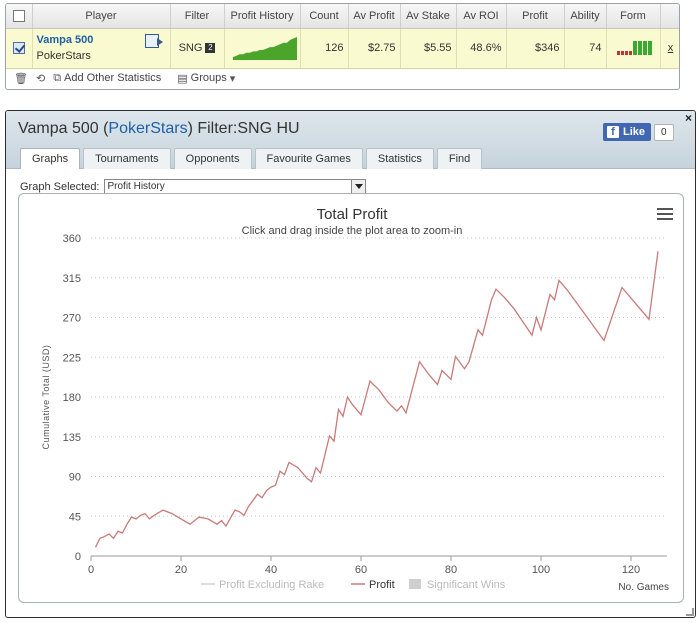 This screenshot has width=700, height=623. What do you see at coordinates (101, 48) in the screenshot?
I see `player-cell: Vampa 500 PokerStars` at bounding box center [101, 48].